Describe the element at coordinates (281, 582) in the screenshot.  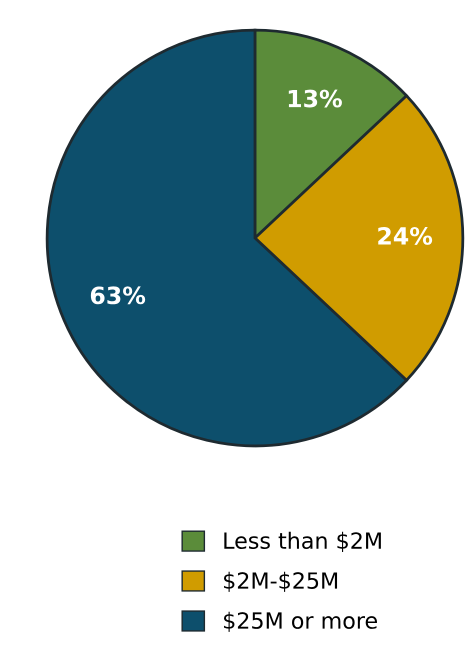
I see `legend-label: $2M-$25M` at that location.